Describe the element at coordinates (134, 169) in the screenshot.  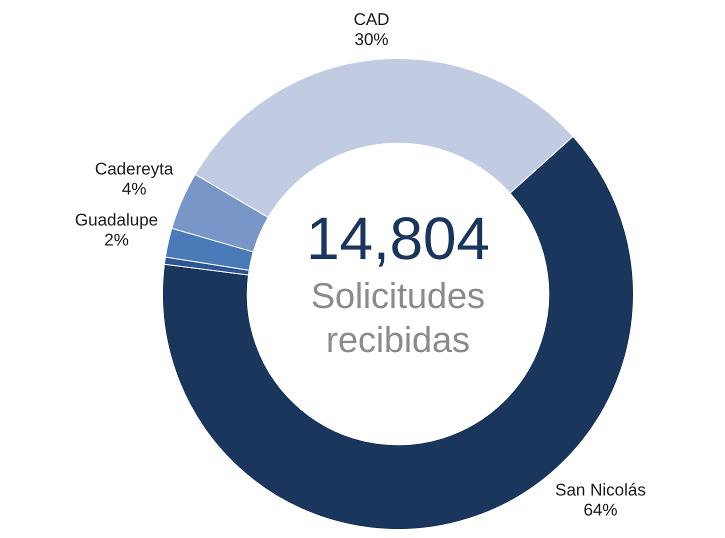
I see `slice-label: Cadereyta` at that location.